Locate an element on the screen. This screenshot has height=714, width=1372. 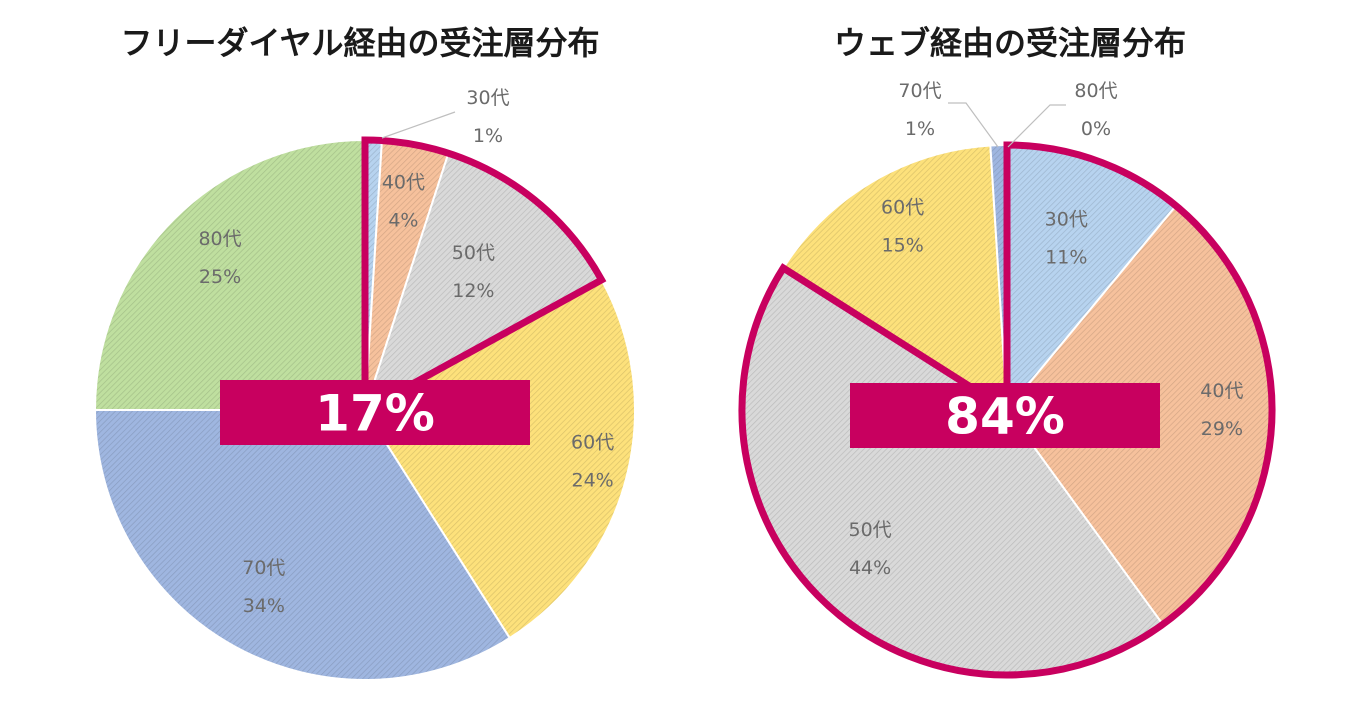
right-callout-text: 84% is located at coordinates (1005, 417).